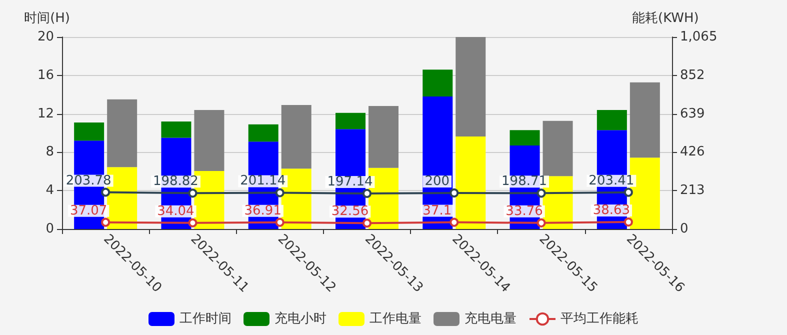 The width and height of the screenshot is (787, 335). Describe the element at coordinates (525, 182) in the screenshot. I see `data-label: 198.71` at that location.